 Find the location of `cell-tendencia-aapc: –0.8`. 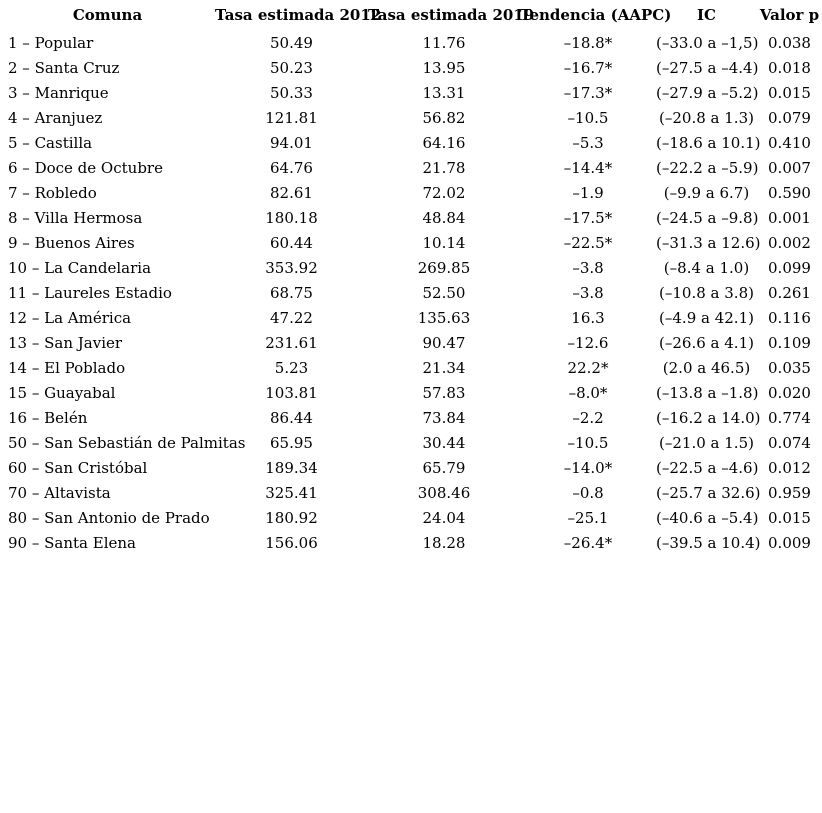

cell-tendencia-aapc: –0.8 is located at coordinates (588, 493).